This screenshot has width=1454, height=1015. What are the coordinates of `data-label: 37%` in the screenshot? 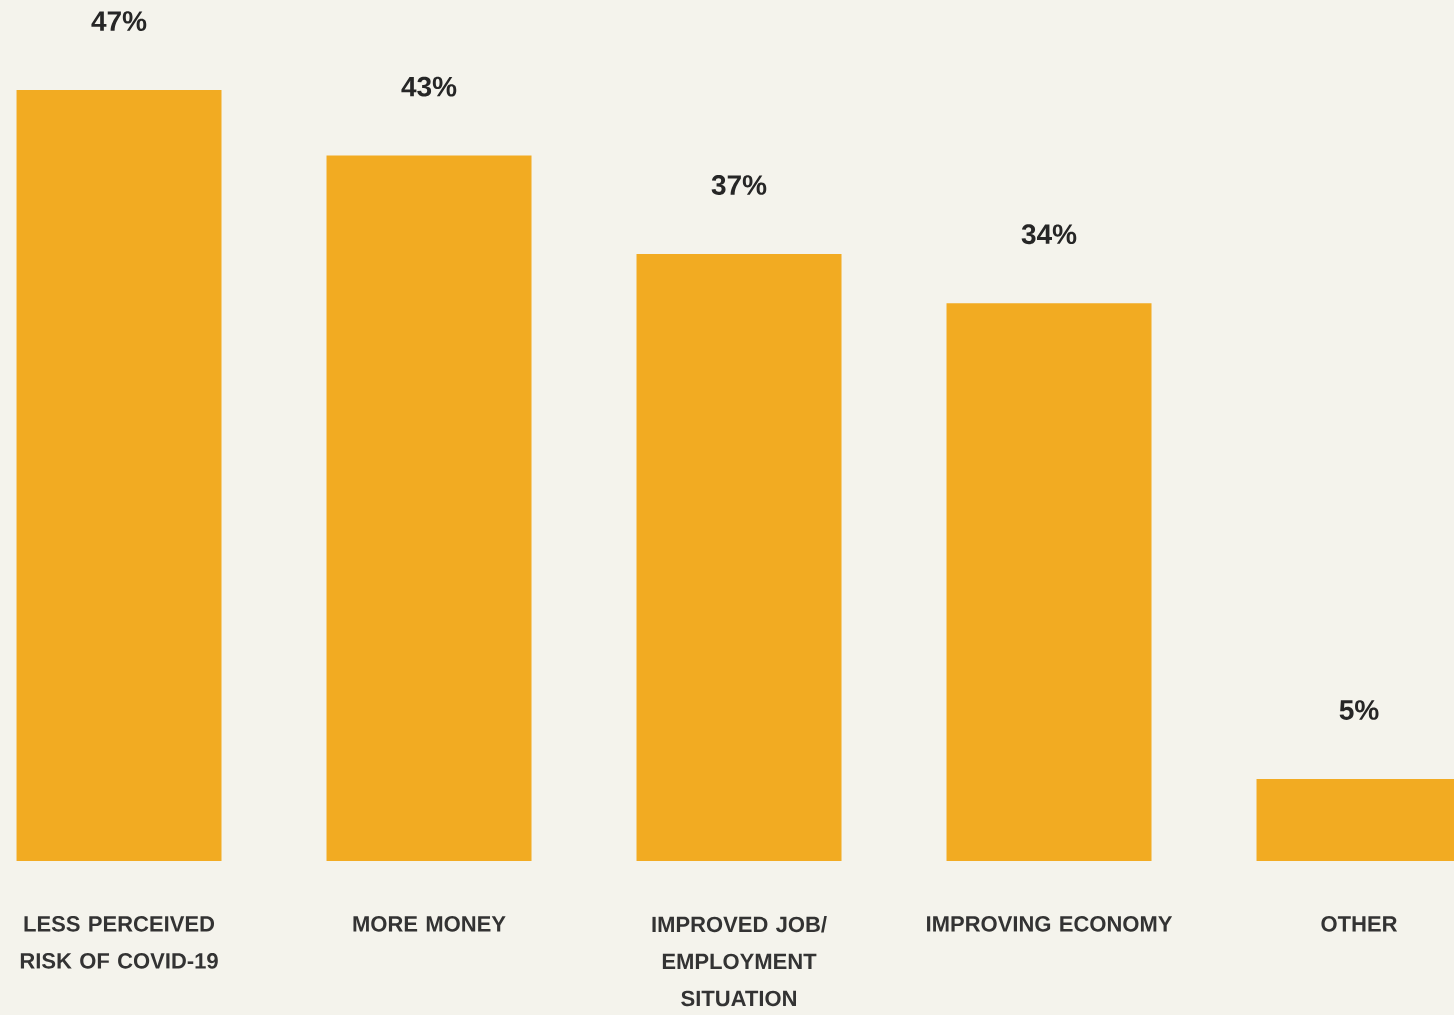 It's located at (739, 185).